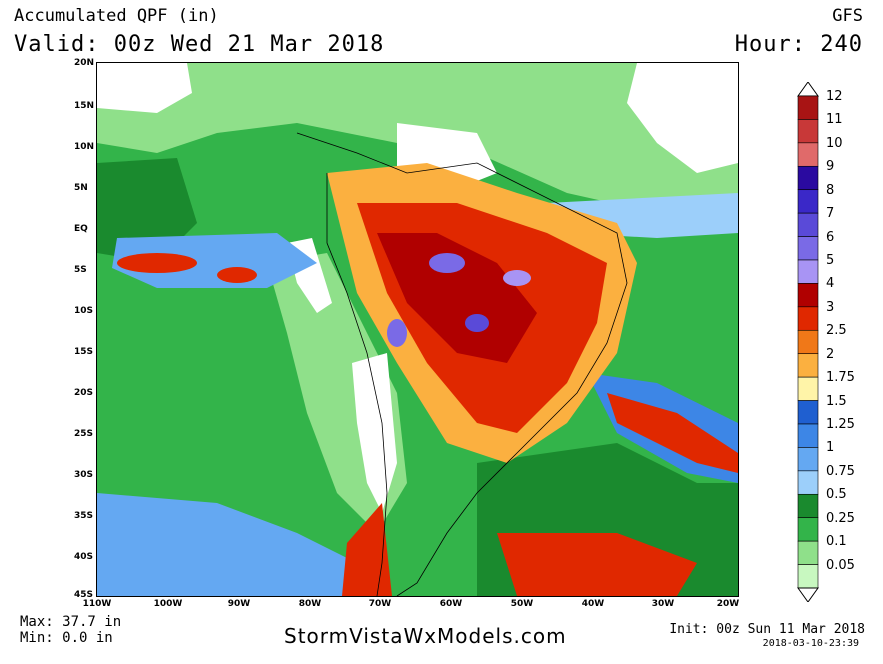 The image size is (883, 664). I want to click on dry-area-northwest, so click(144, 88).